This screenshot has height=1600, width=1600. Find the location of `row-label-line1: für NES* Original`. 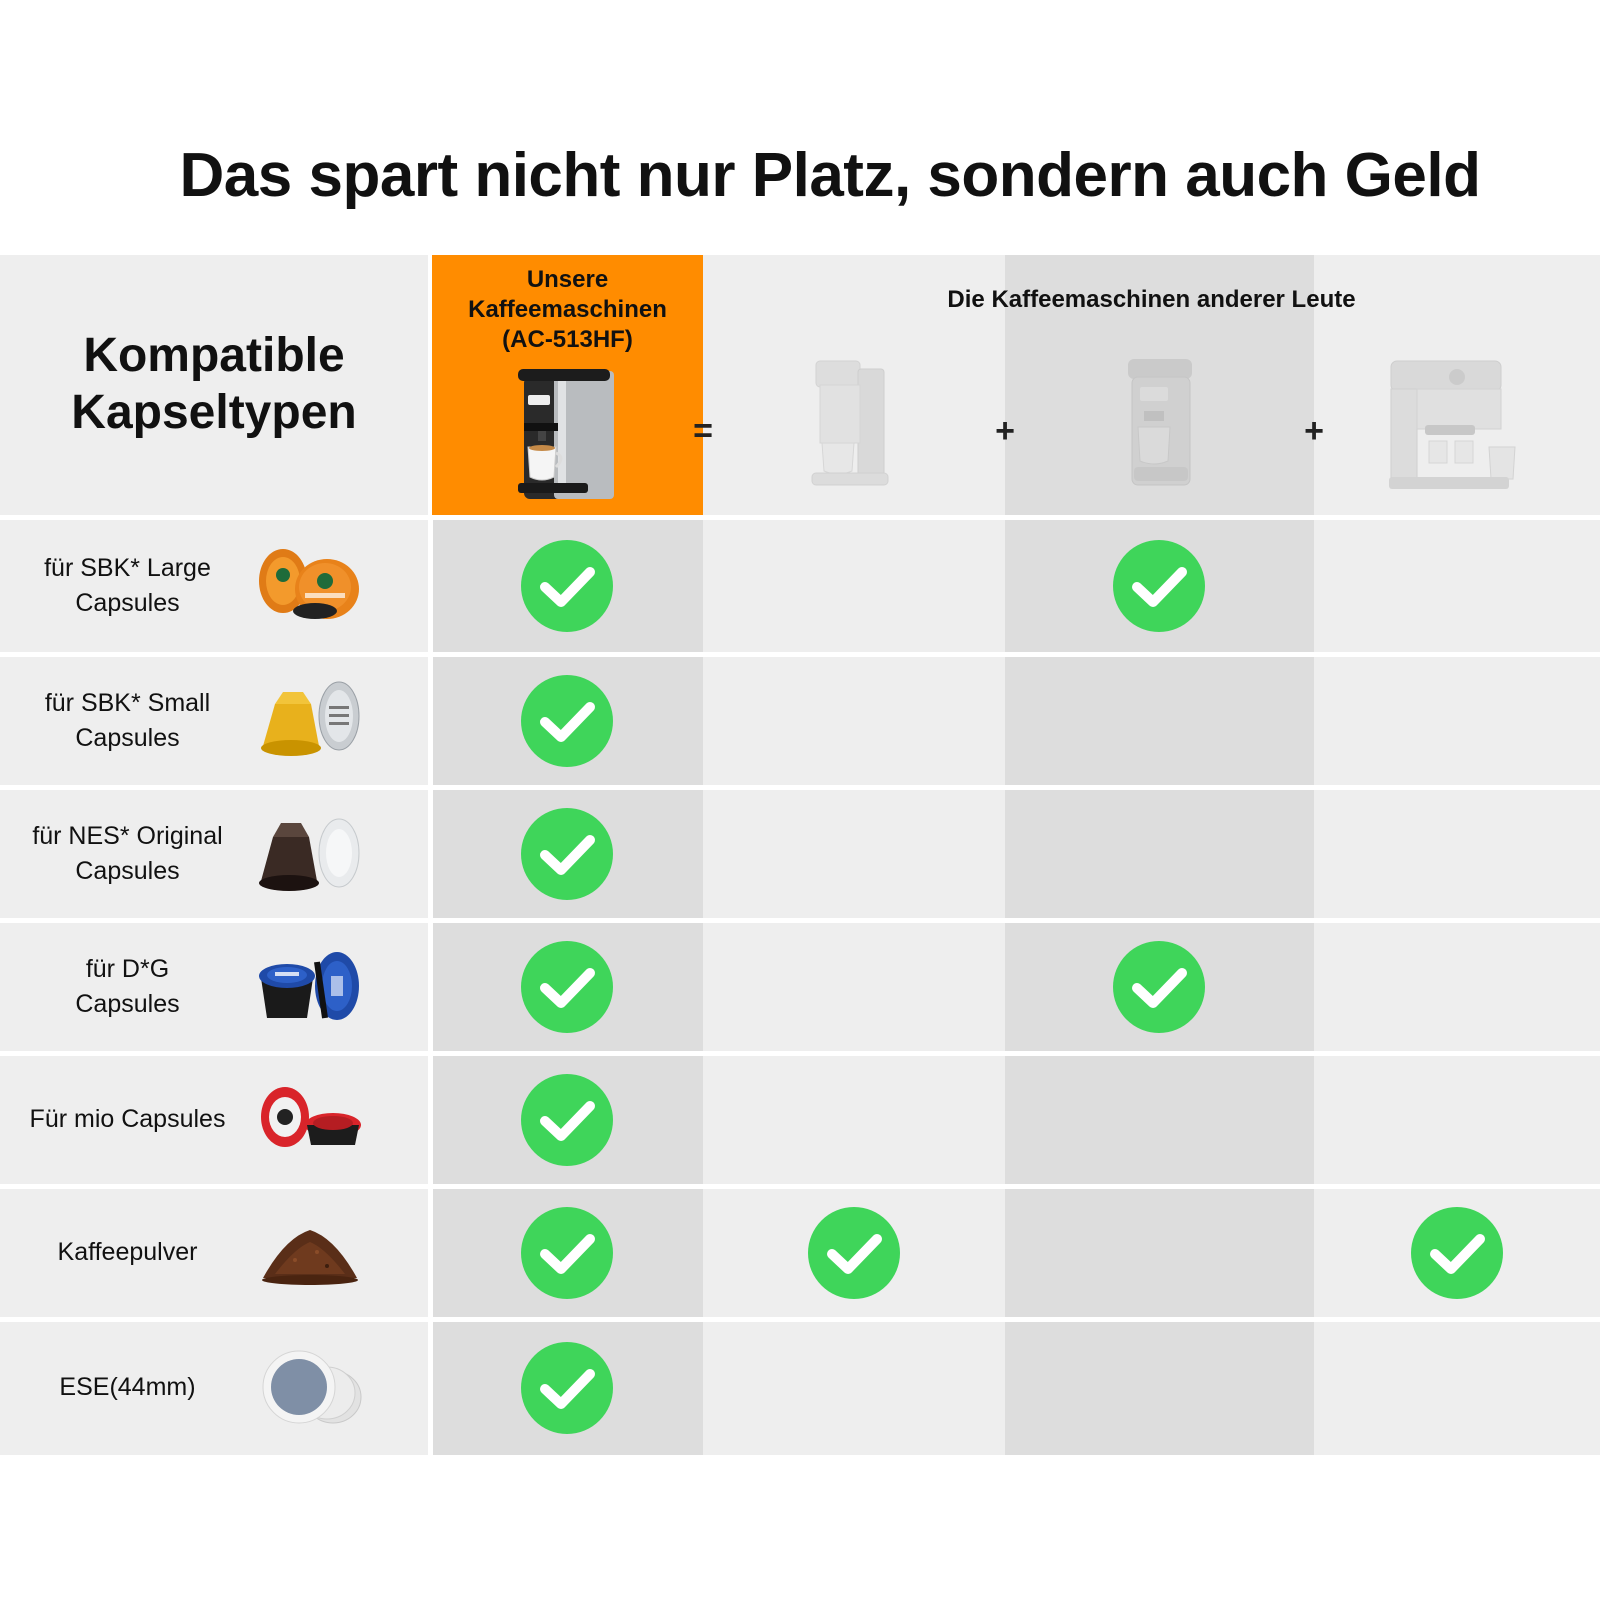

row-label-line1: für NES* Original is located at coordinates (127, 835).